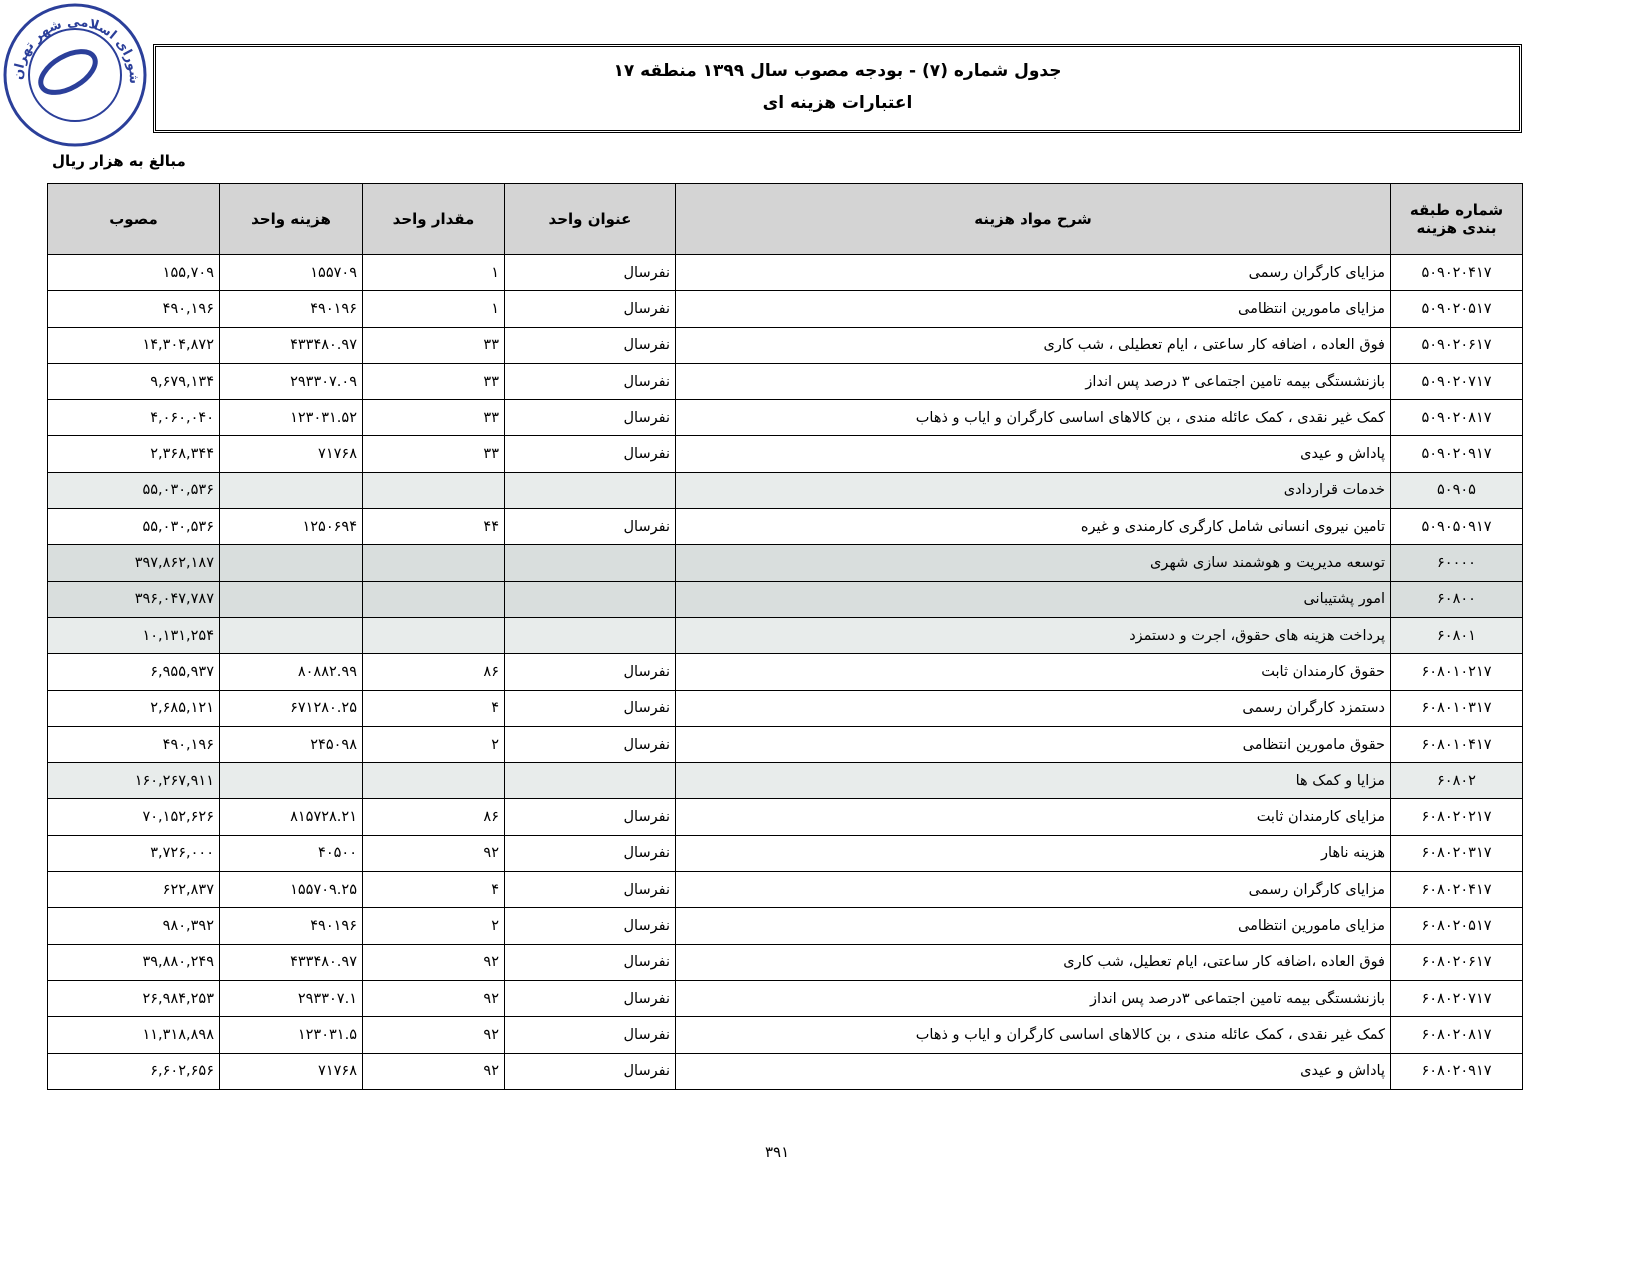 This screenshot has width=1650, height=1275. Describe the element at coordinates (1033, 1071) in the screenshot. I see `table-cell: پاداش و عیدی` at that location.